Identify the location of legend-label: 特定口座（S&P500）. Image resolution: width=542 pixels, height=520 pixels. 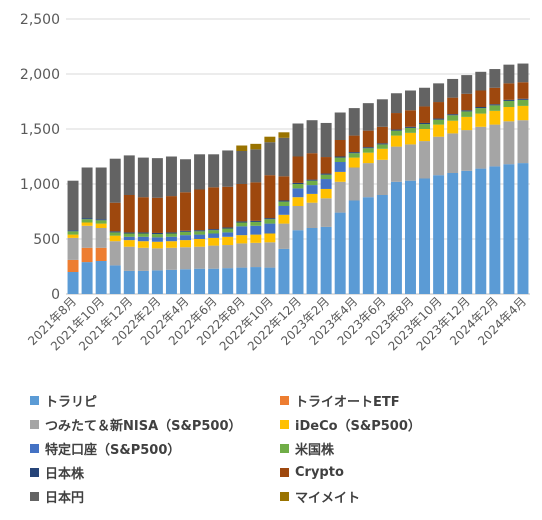
(113, 450).